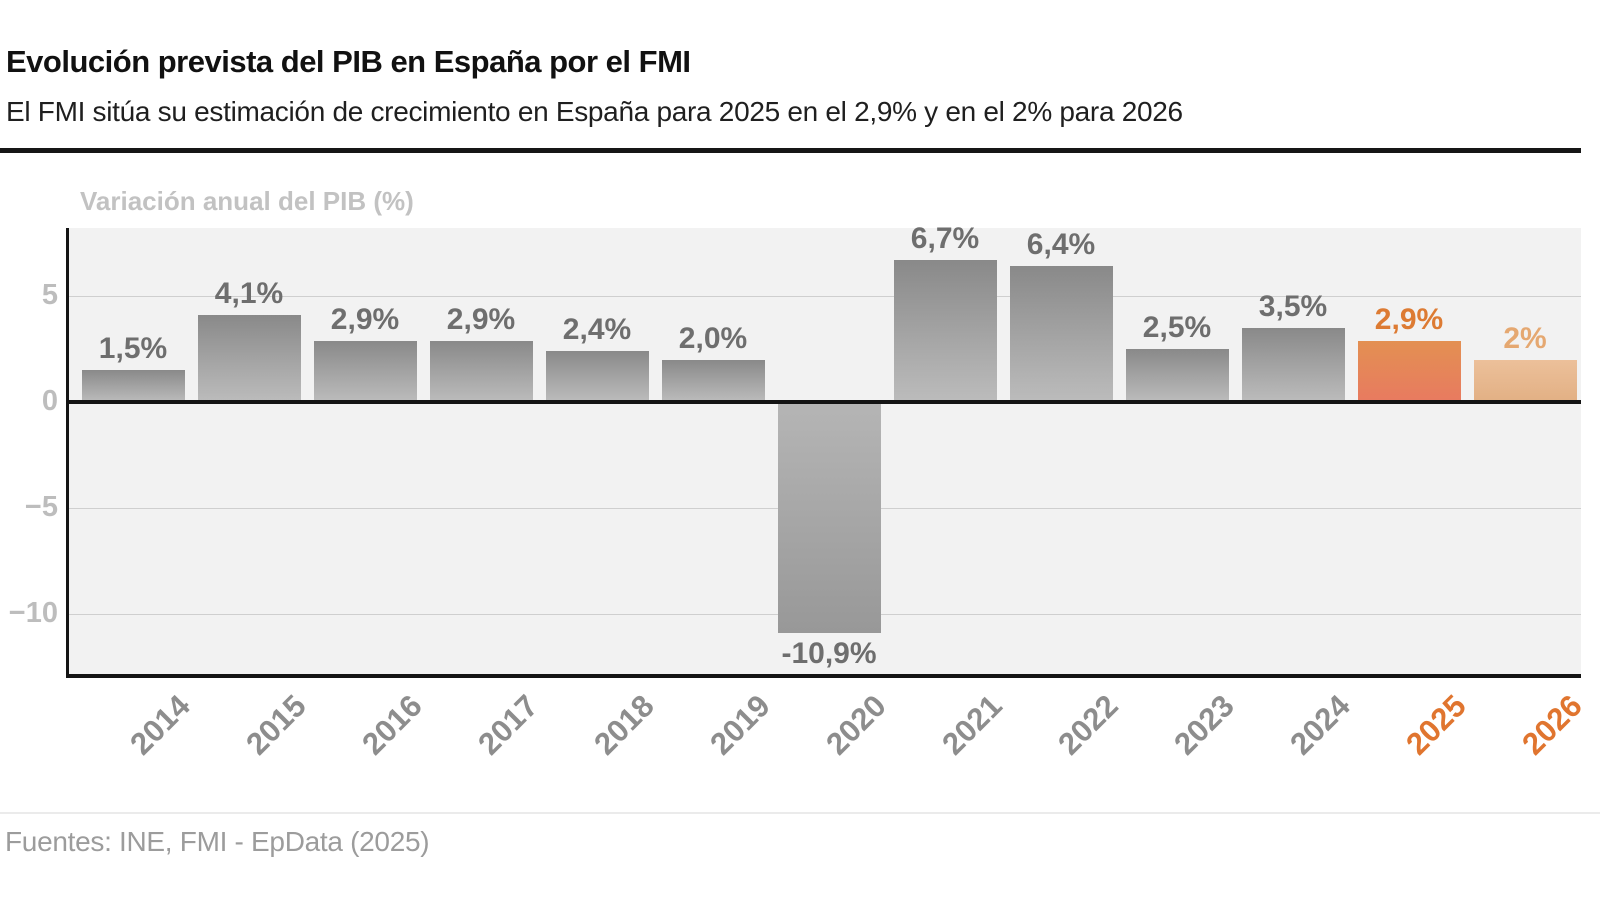 The width and height of the screenshot is (1600, 900). What do you see at coordinates (790, 150) in the screenshot?
I see `title-divider` at bounding box center [790, 150].